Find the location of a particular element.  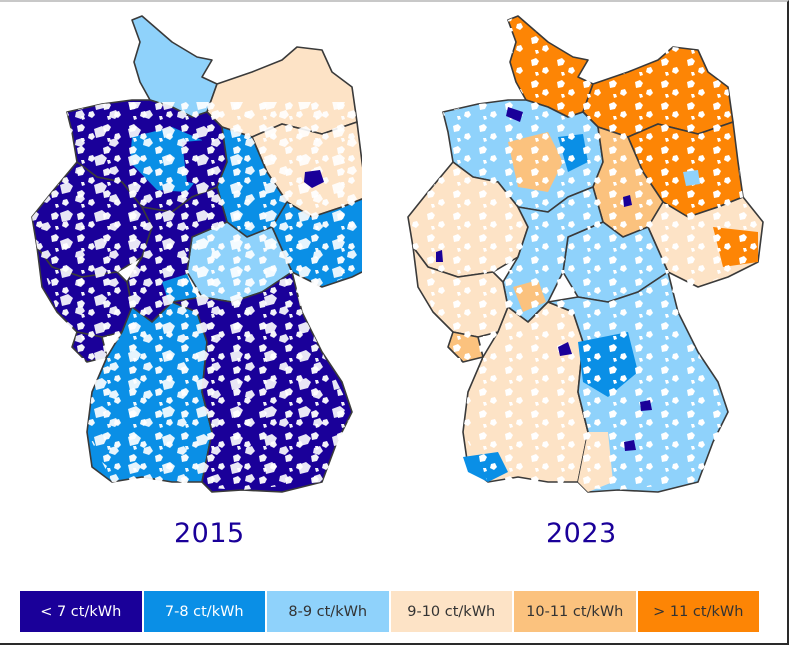

year-label-2023: 2023 is located at coordinates (581, 533).